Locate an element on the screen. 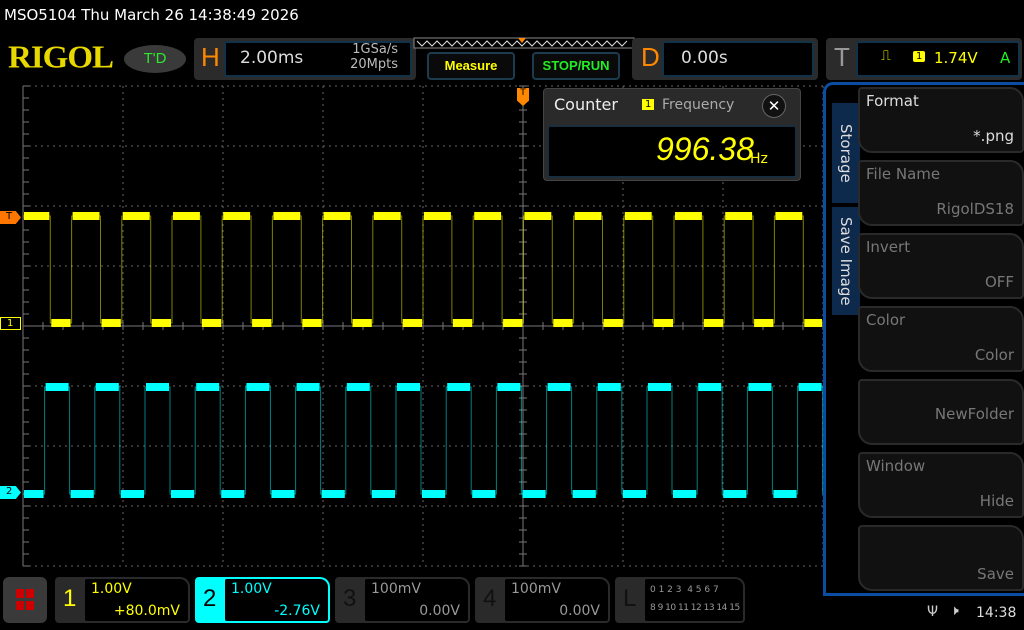 The height and width of the screenshot is (630, 1024). channel-3-panel: 3 100mV 0.00V is located at coordinates (402, 600).